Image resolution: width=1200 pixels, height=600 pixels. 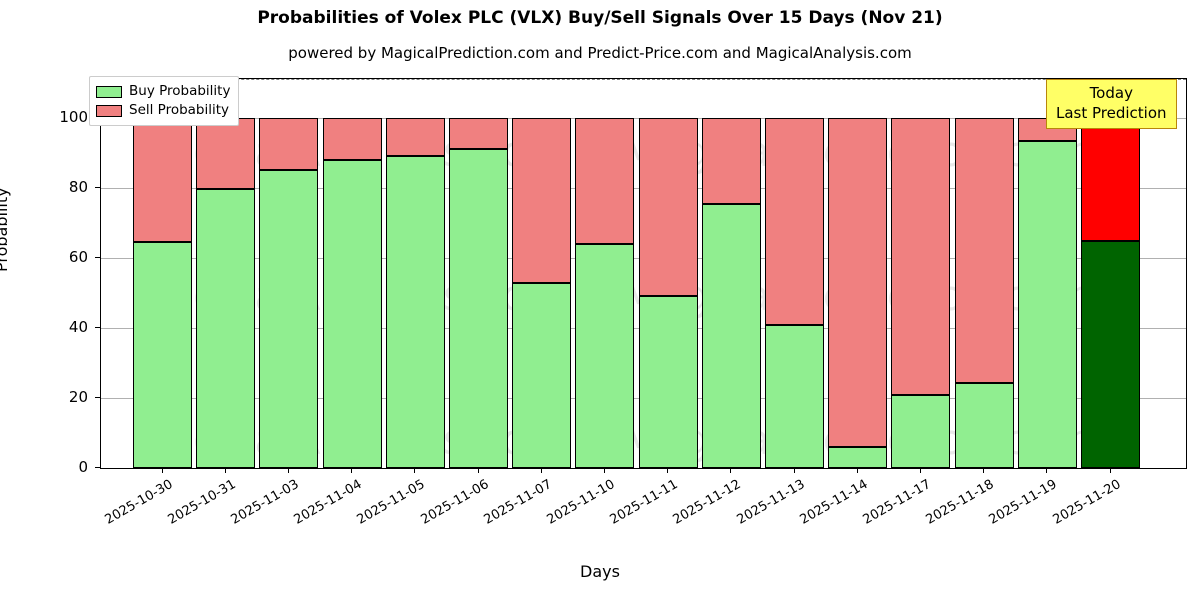 I want to click on legend-label-buy: Buy Probability, so click(x=180, y=91).